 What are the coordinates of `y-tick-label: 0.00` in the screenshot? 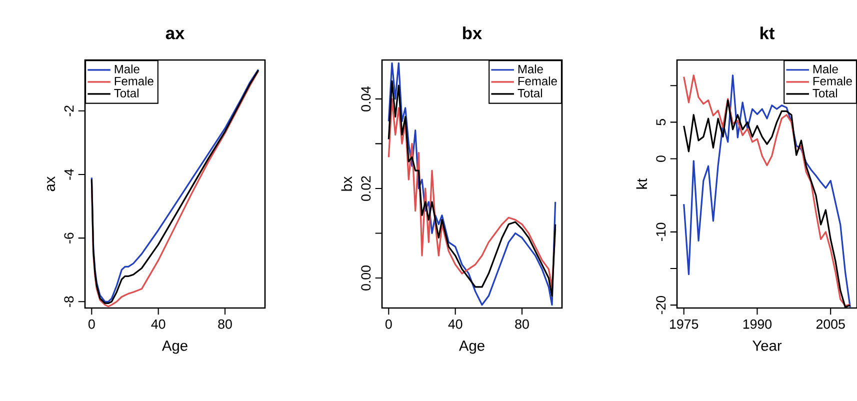 It's located at (366, 278).